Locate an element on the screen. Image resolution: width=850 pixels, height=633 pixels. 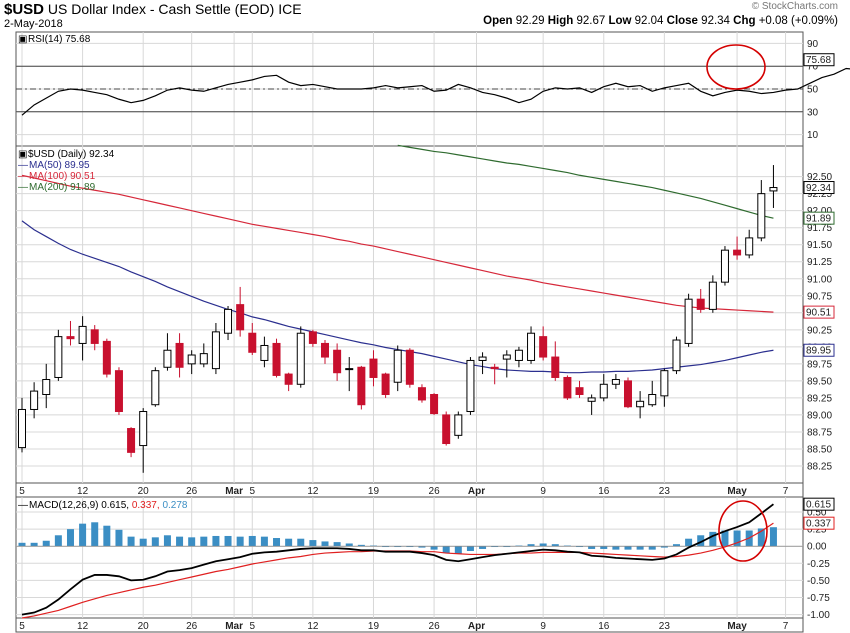
macd-tick-label: 0.00 is located at coordinates (817, 547).